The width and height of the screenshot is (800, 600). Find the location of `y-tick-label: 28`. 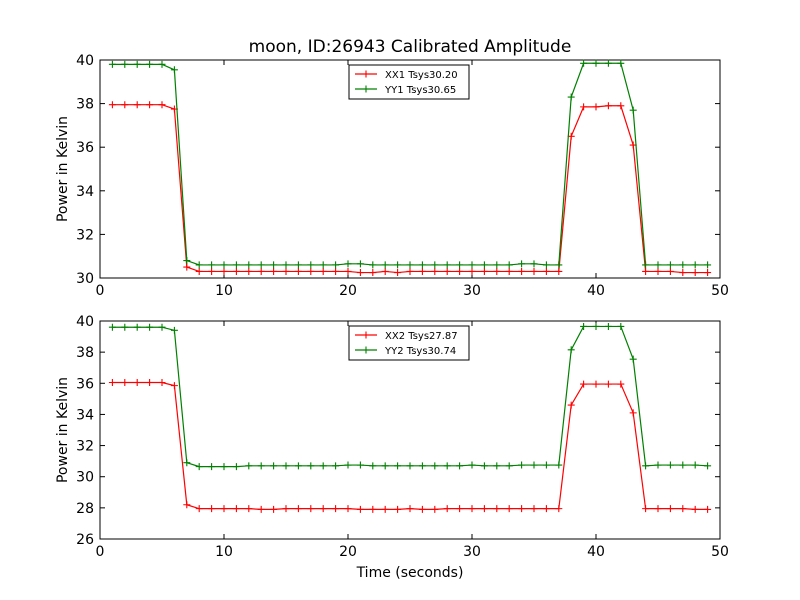

y-tick-label: 28 is located at coordinates (85, 509).